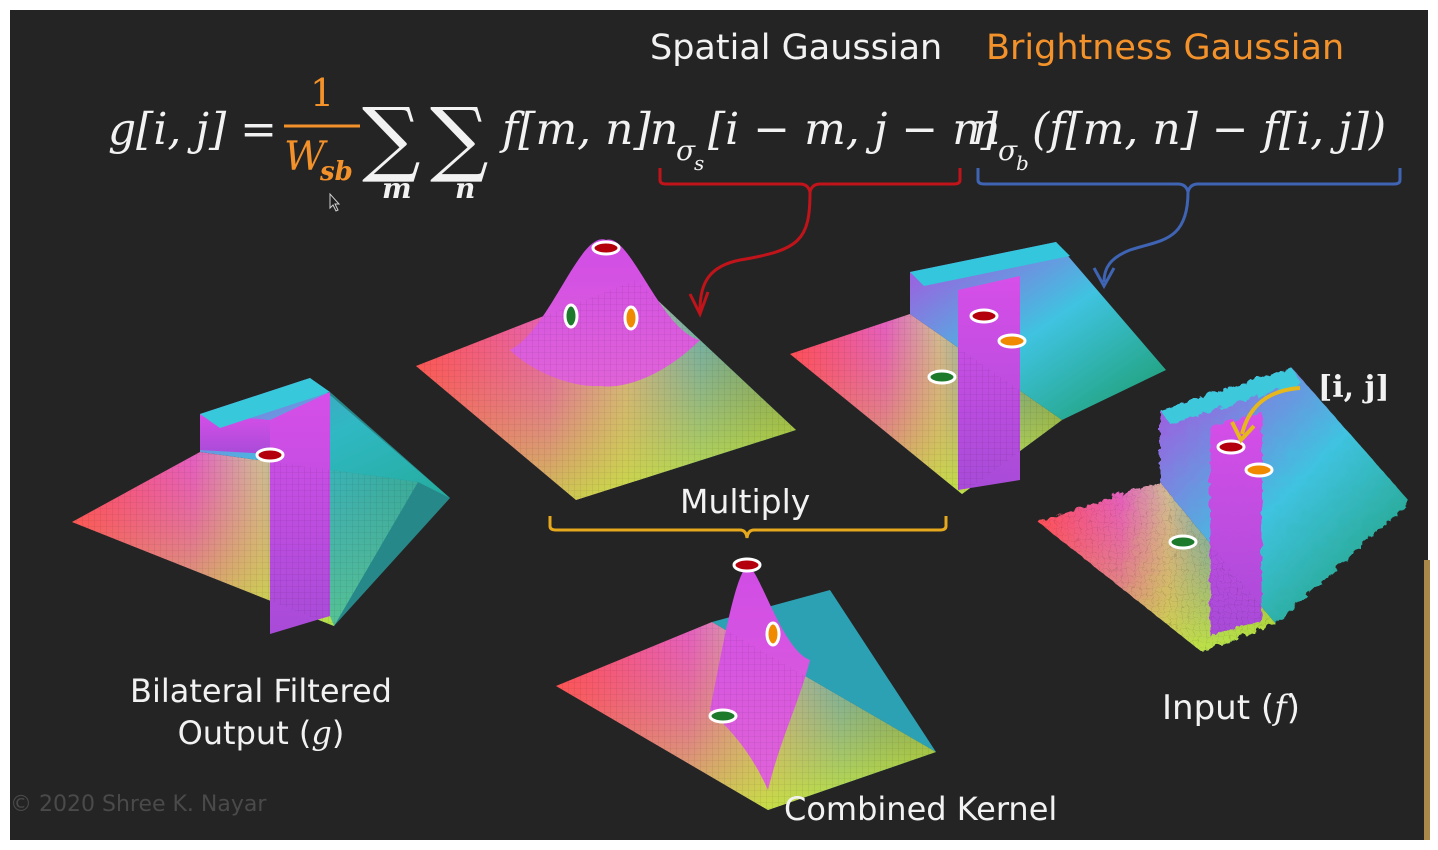 The width and height of the screenshot is (1438, 850). What do you see at coordinates (853, 129) in the screenshot?
I see `spatial-args: [i − m, j − n]` at bounding box center [853, 129].